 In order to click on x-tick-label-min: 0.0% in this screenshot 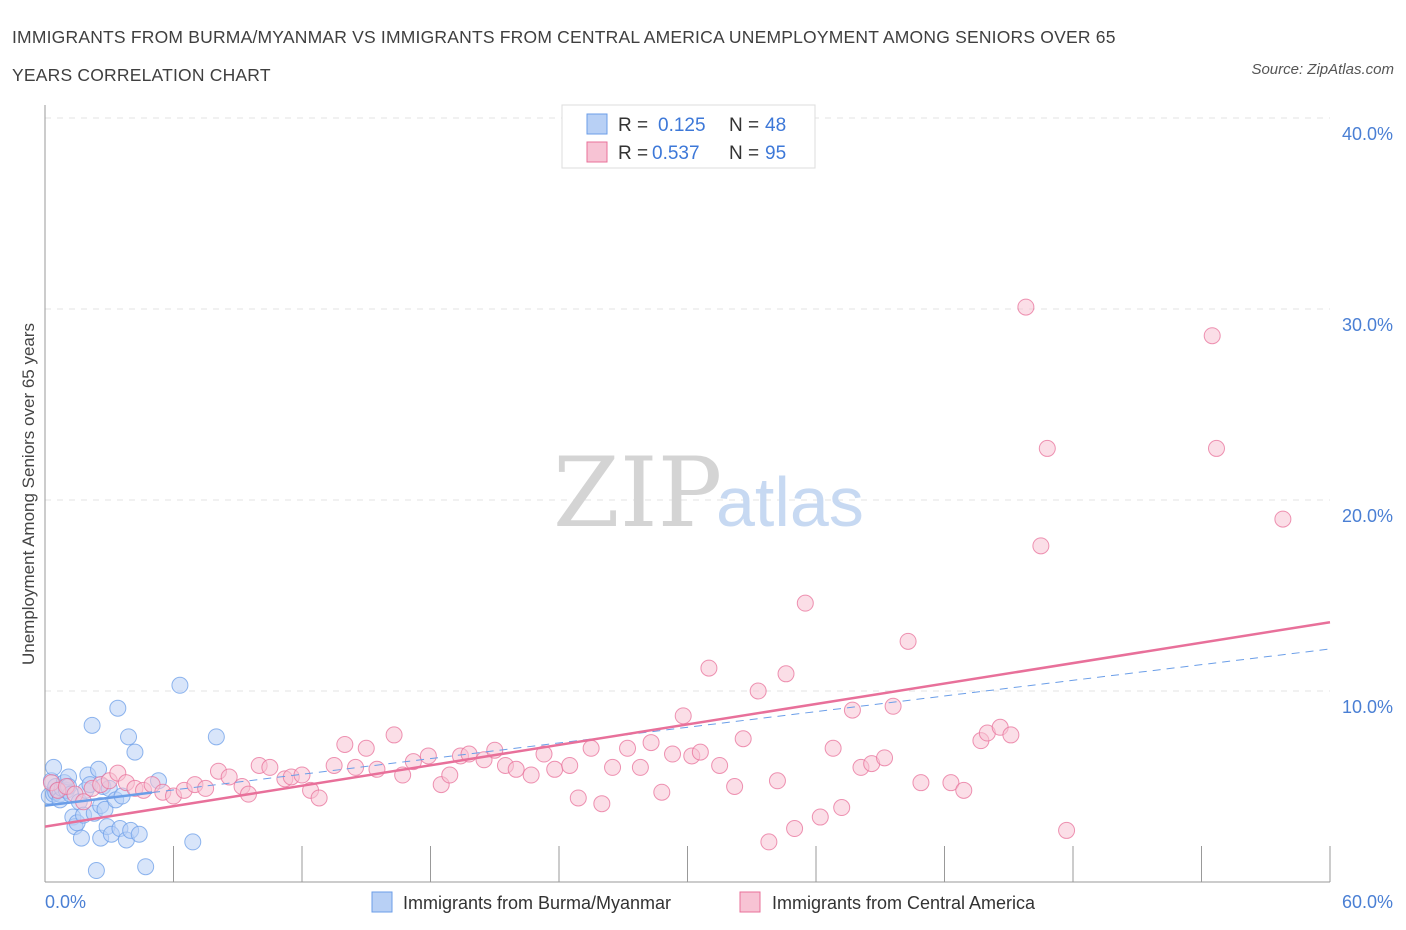, I will do `click(65, 902)`.